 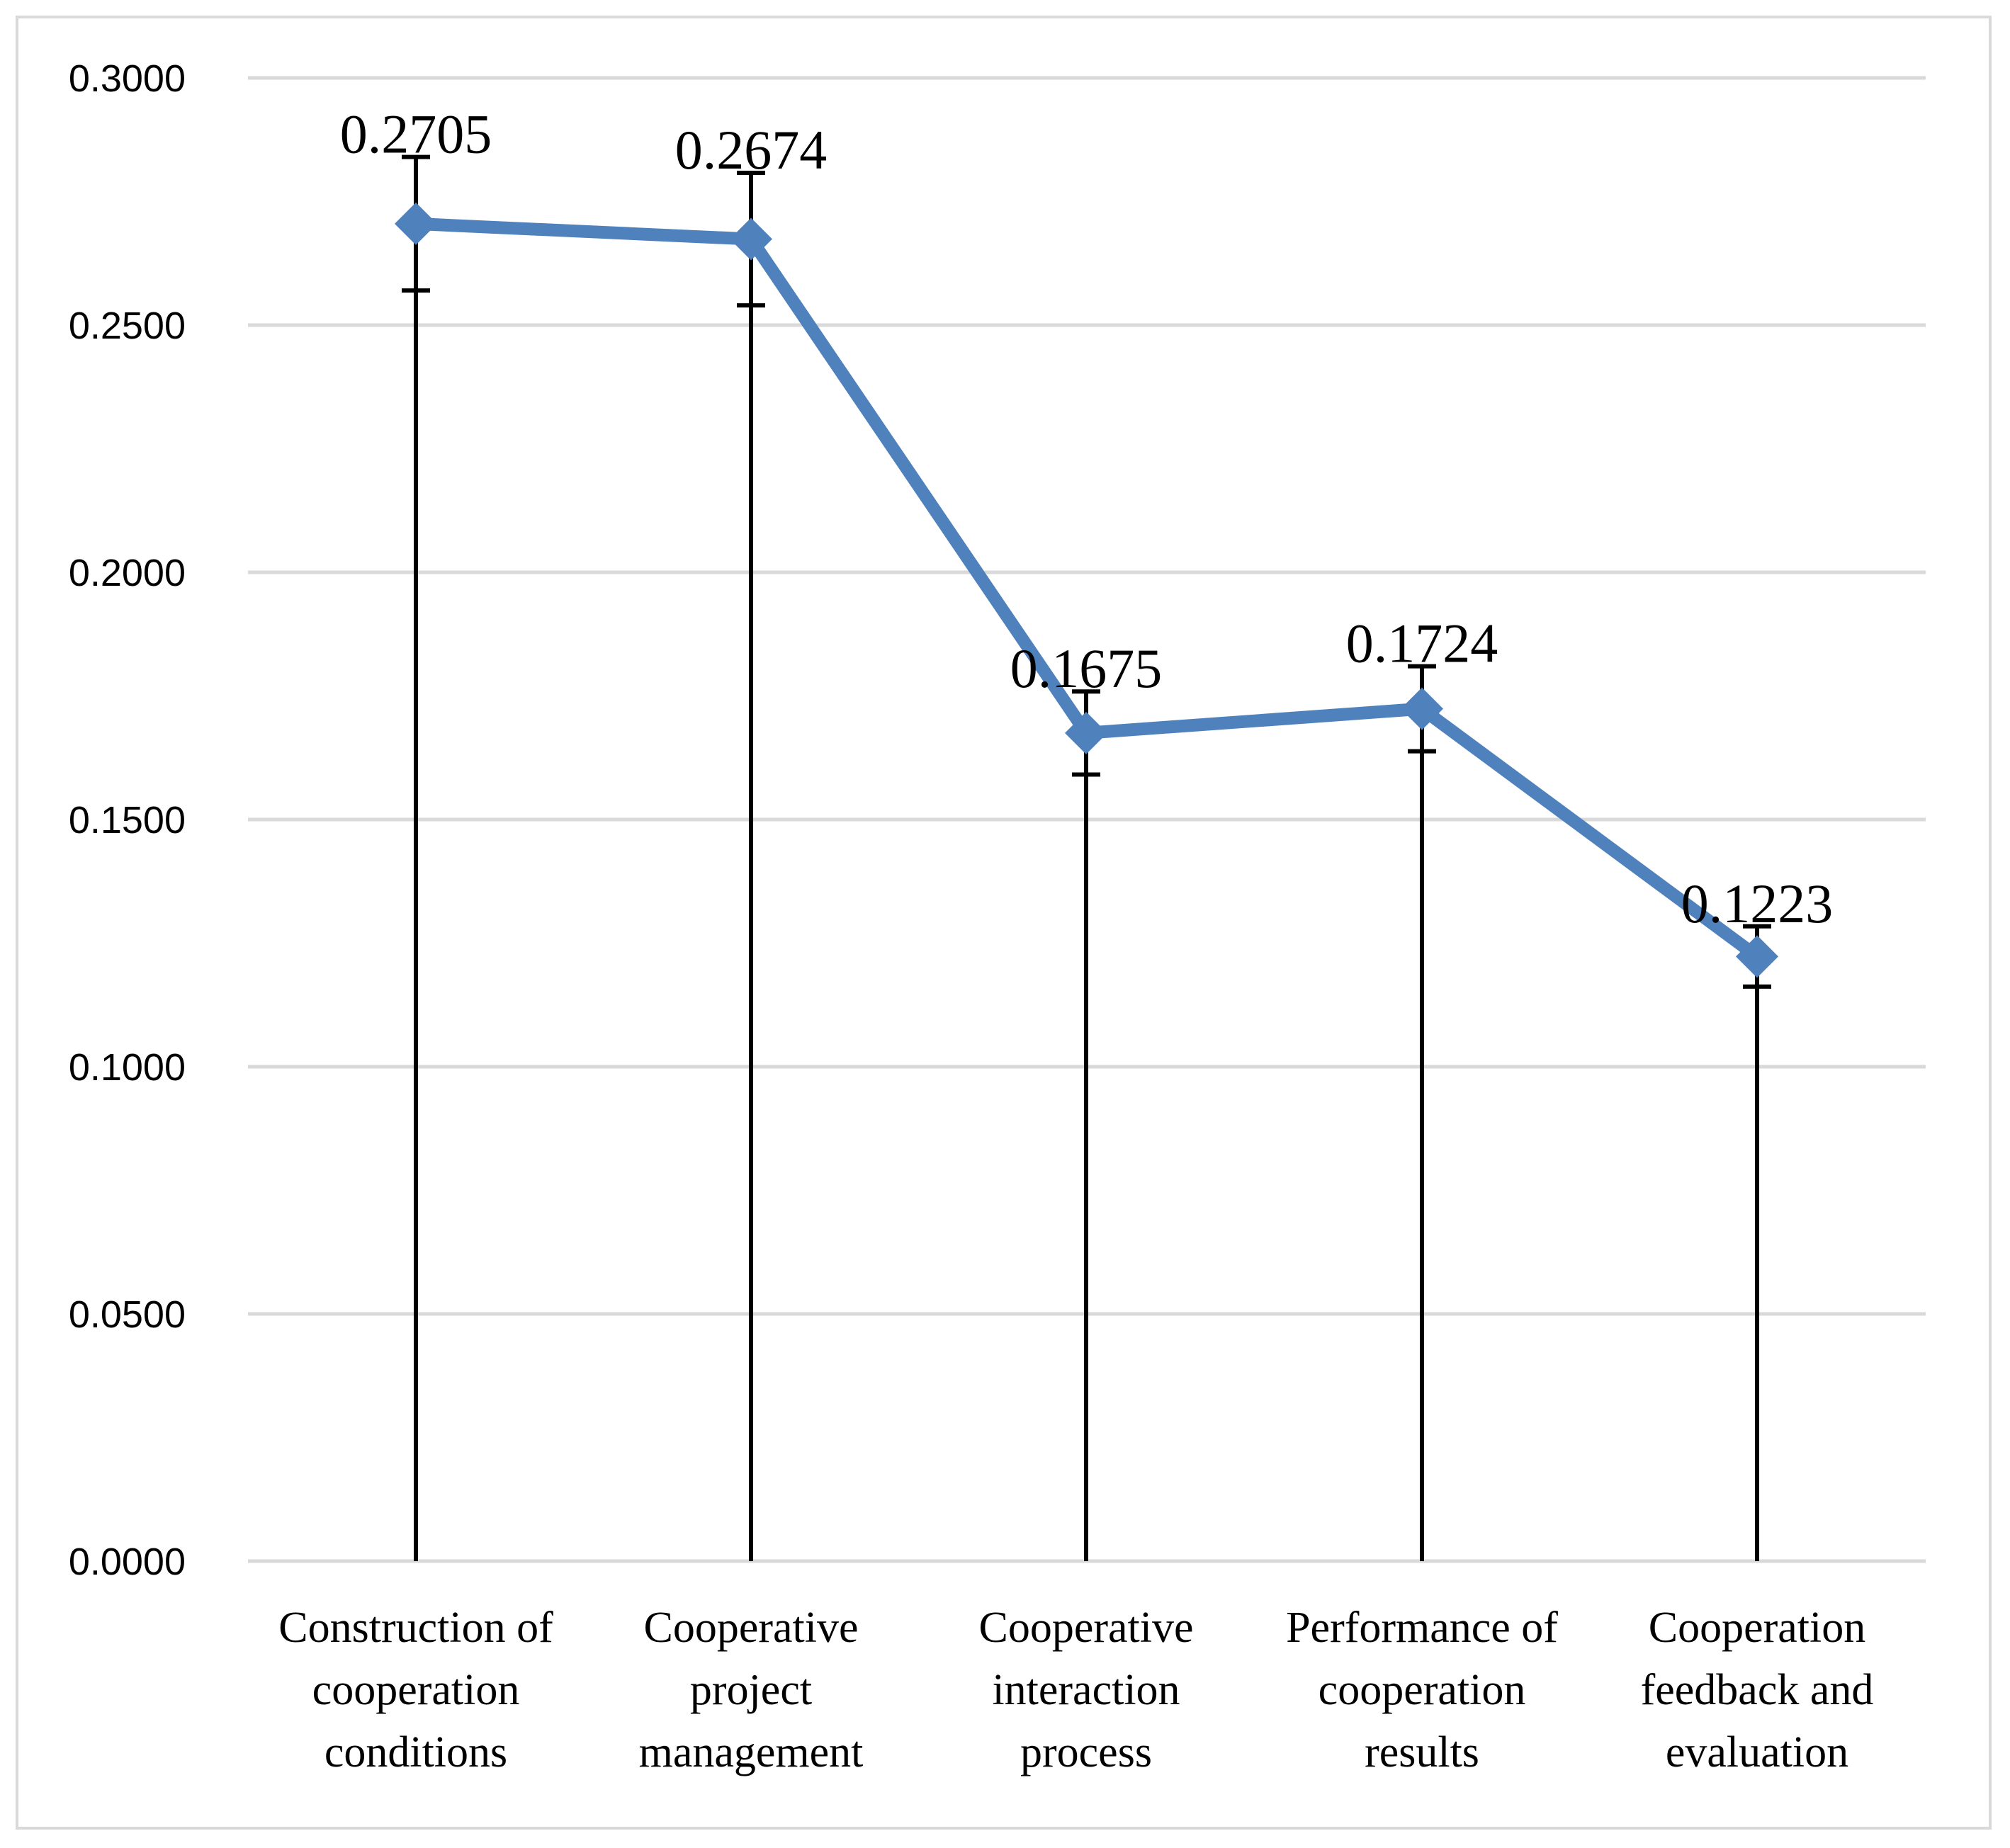 What do you see at coordinates (127, 573) in the screenshot?
I see `y-tick-label: 0.2000` at bounding box center [127, 573].